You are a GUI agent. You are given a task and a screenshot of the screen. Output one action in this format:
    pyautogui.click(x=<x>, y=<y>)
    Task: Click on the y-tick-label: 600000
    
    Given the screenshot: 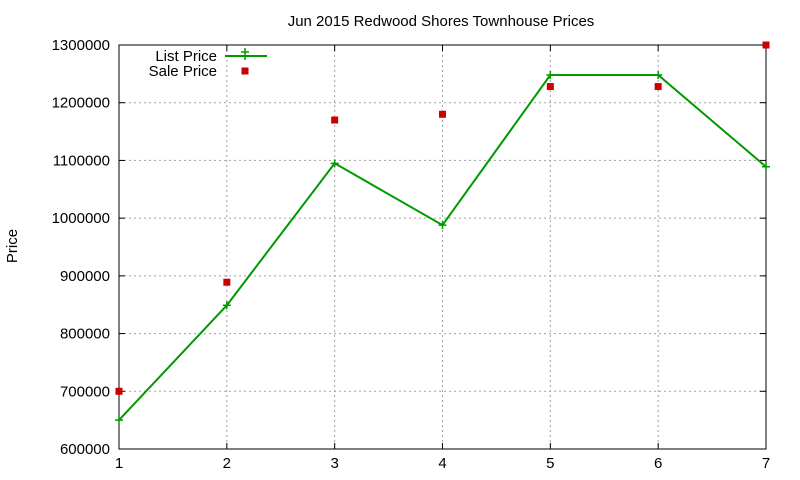 What is the action you would take?
    pyautogui.click(x=85, y=449)
    